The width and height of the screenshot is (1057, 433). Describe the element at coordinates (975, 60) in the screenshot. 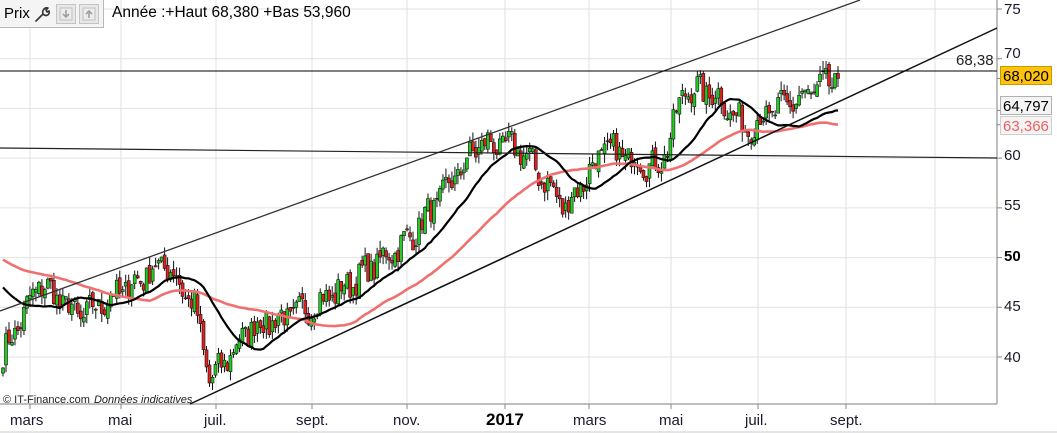

I see `resistance-level-label: 68,38` at that location.